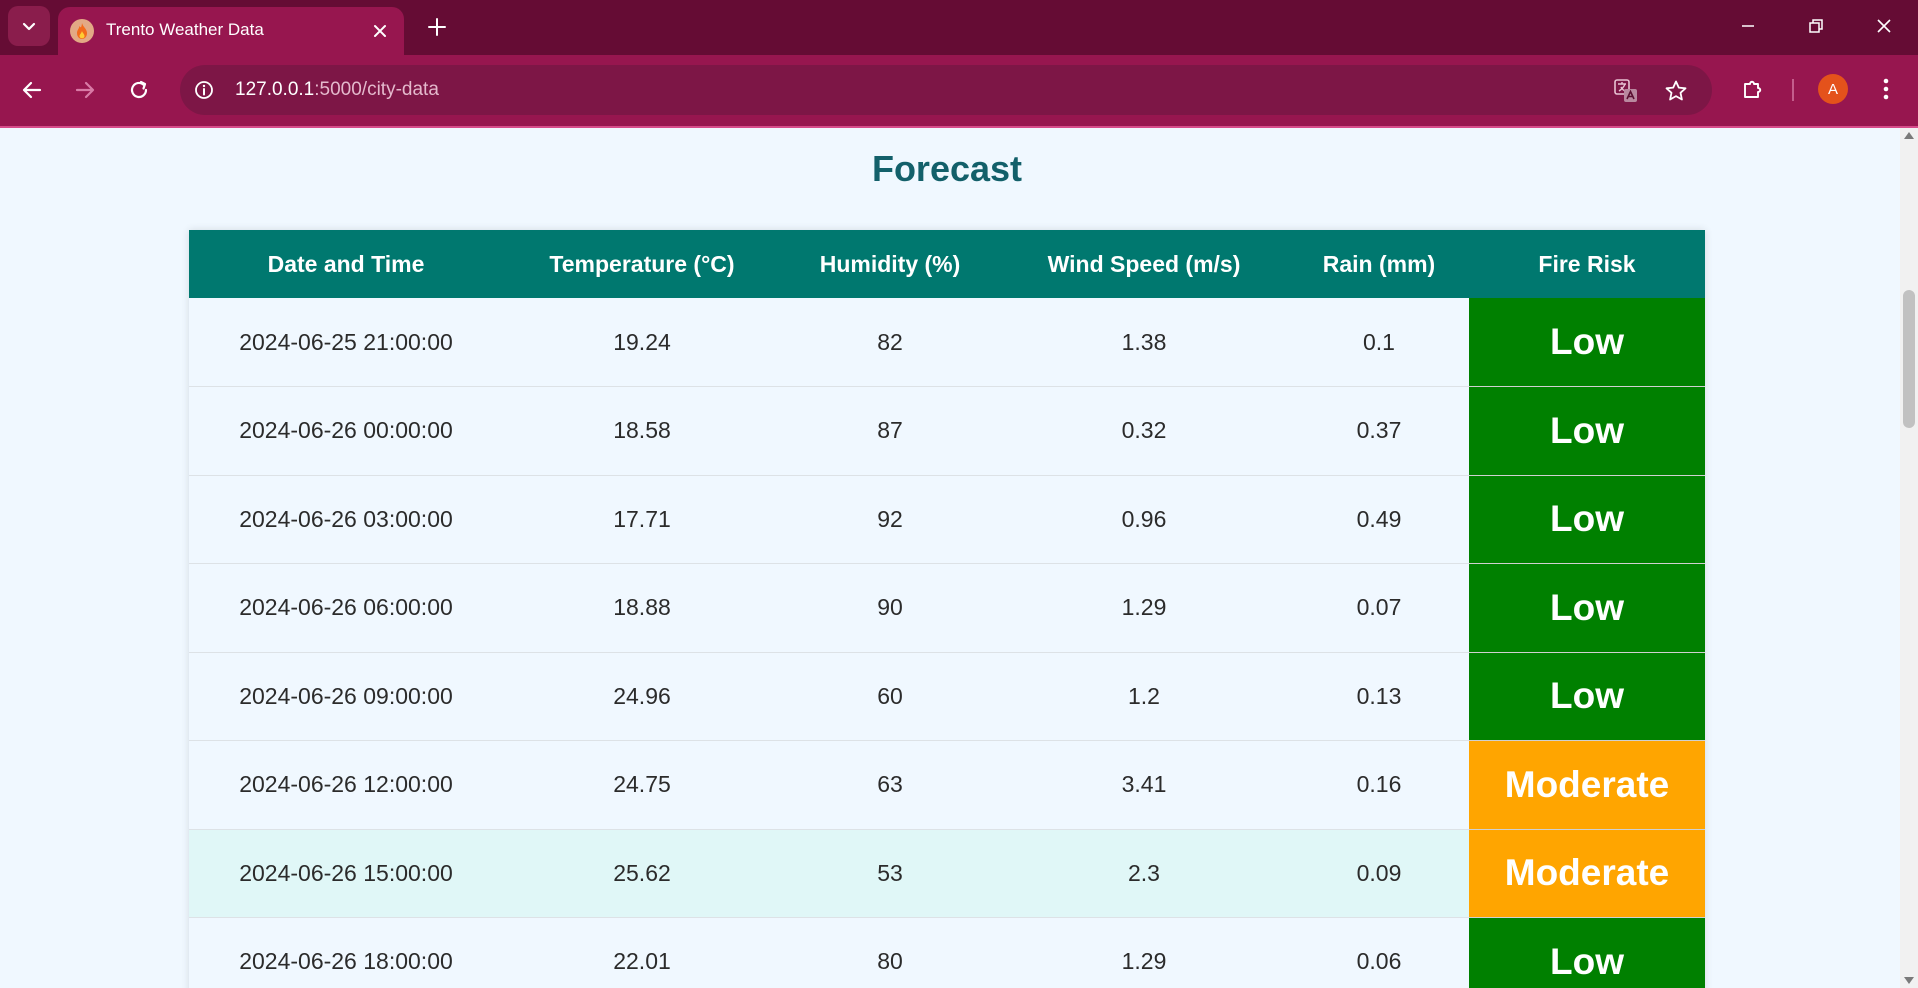 Image resolution: width=1918 pixels, height=988 pixels. I want to click on more-menu-icon, so click(1886, 89).